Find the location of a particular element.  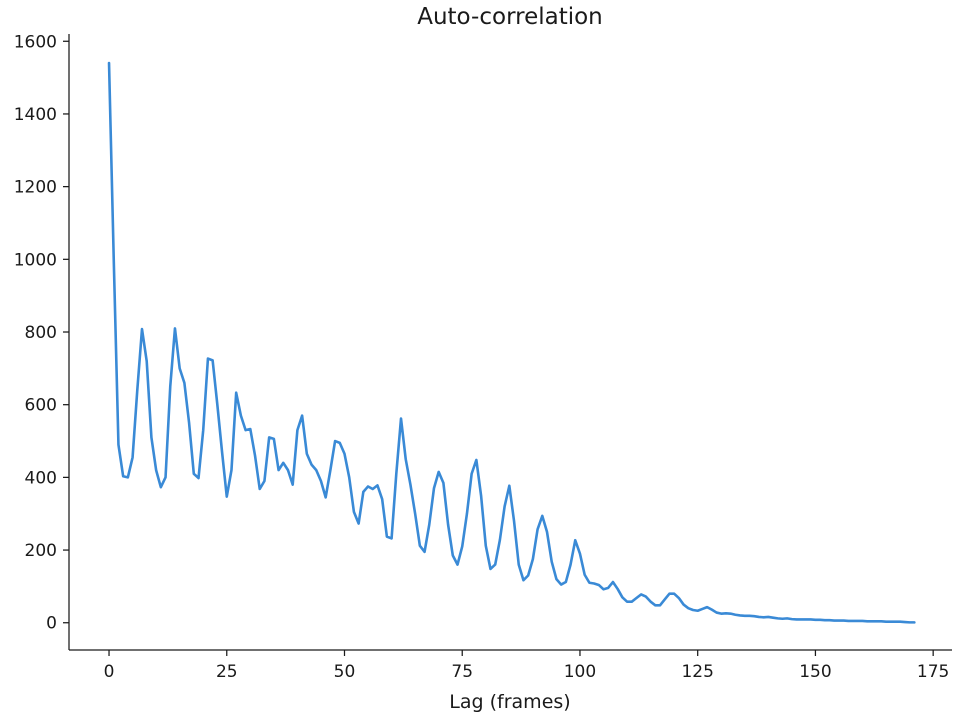

x-axis: 0 25 50 75 100 125 150 175 is located at coordinates (510, 665).